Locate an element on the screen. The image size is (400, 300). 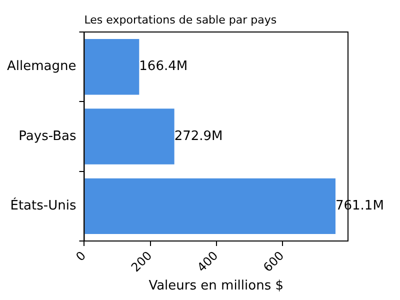
data-label: 166.4M is located at coordinates (163, 66).